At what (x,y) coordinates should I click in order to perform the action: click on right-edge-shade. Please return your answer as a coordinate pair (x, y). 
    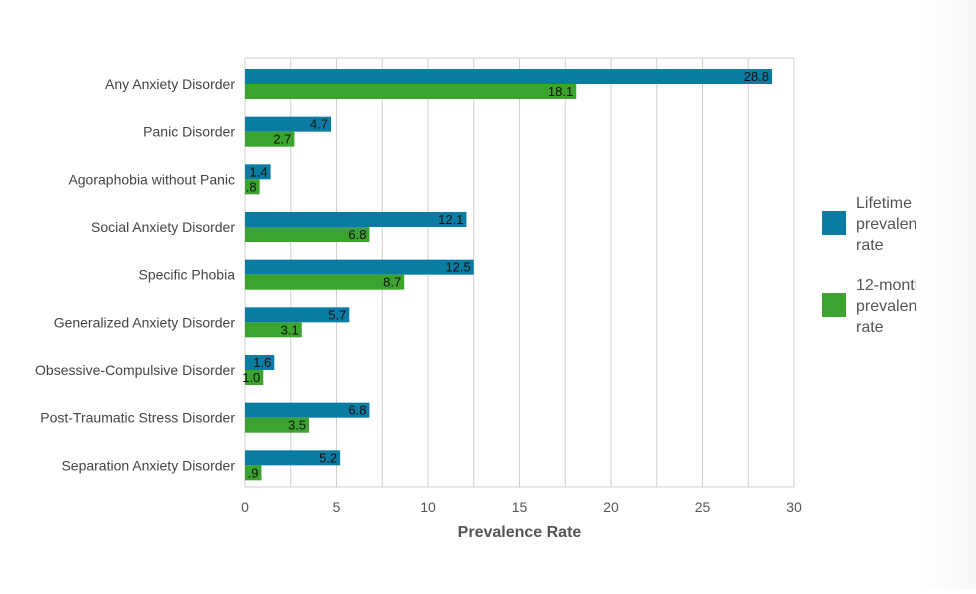
    Looking at the image, I should click on (946, 294).